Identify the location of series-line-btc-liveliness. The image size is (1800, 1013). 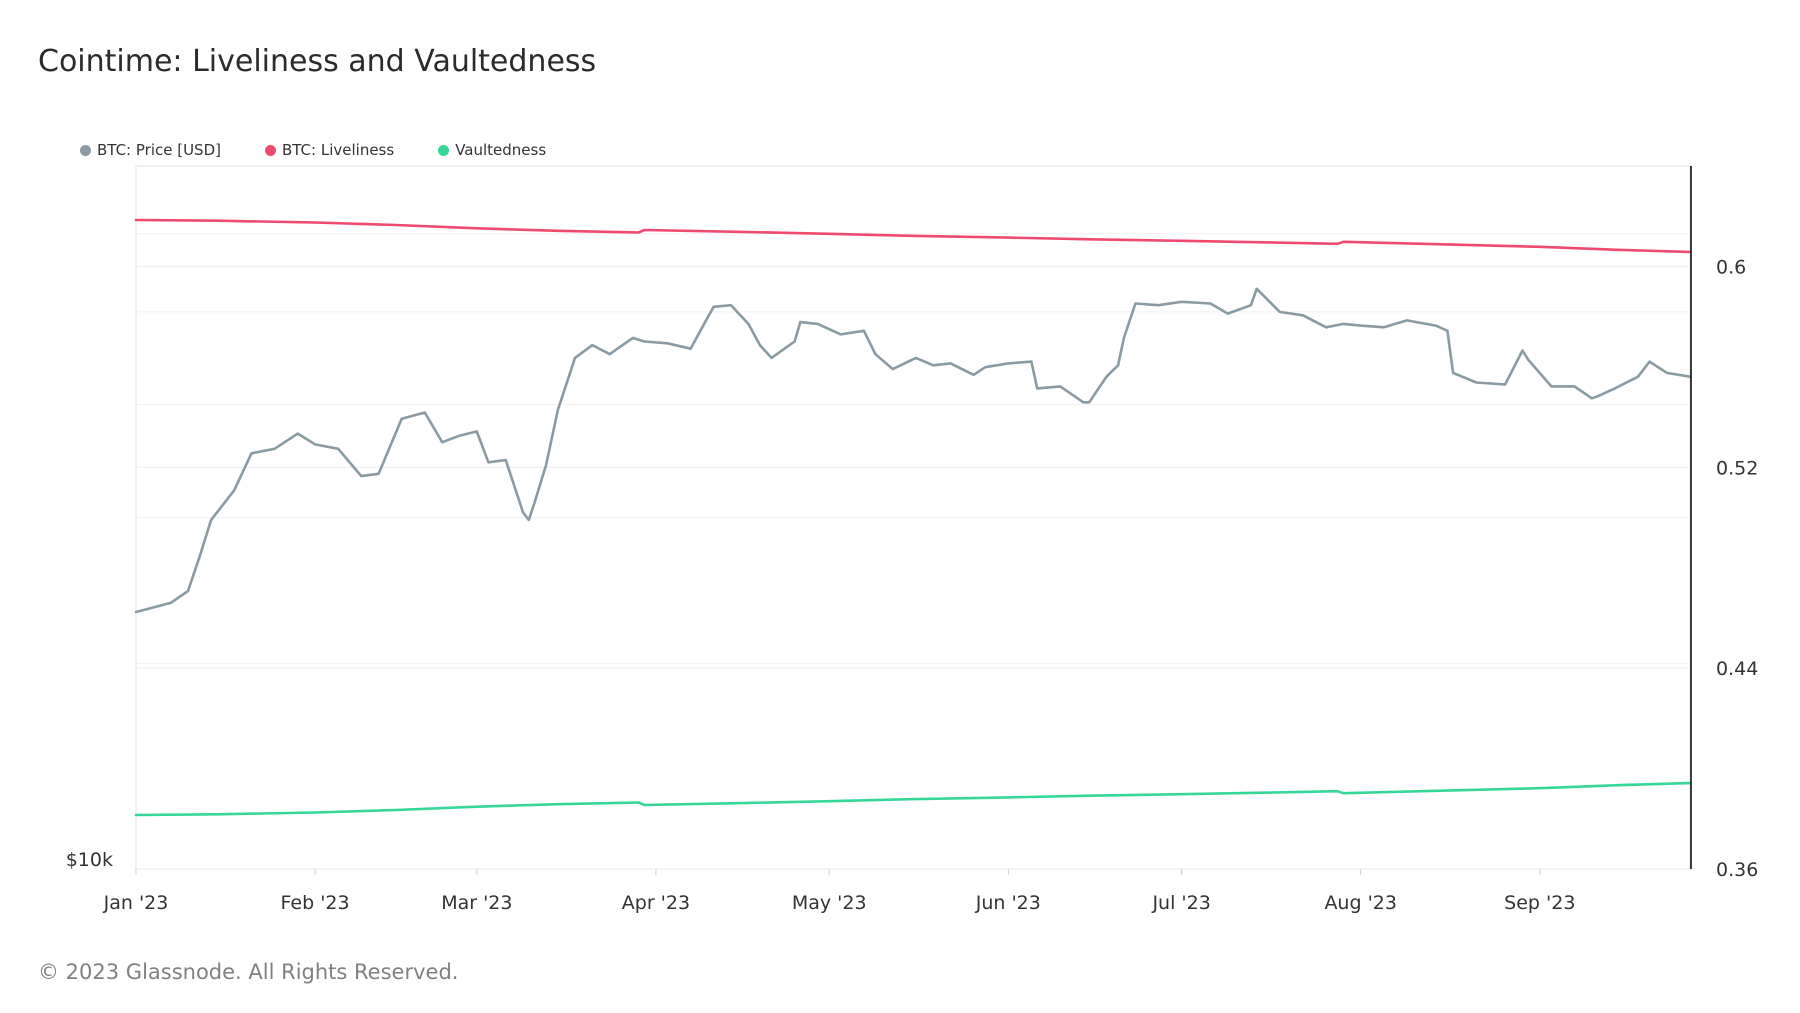
(913, 236).